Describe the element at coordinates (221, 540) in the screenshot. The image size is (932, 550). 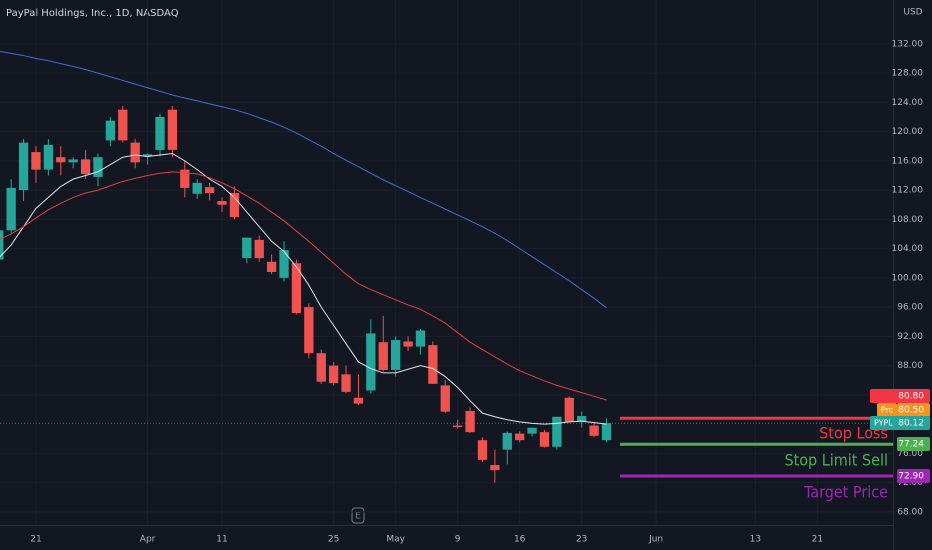
I see `x-tick-label: 11` at that location.